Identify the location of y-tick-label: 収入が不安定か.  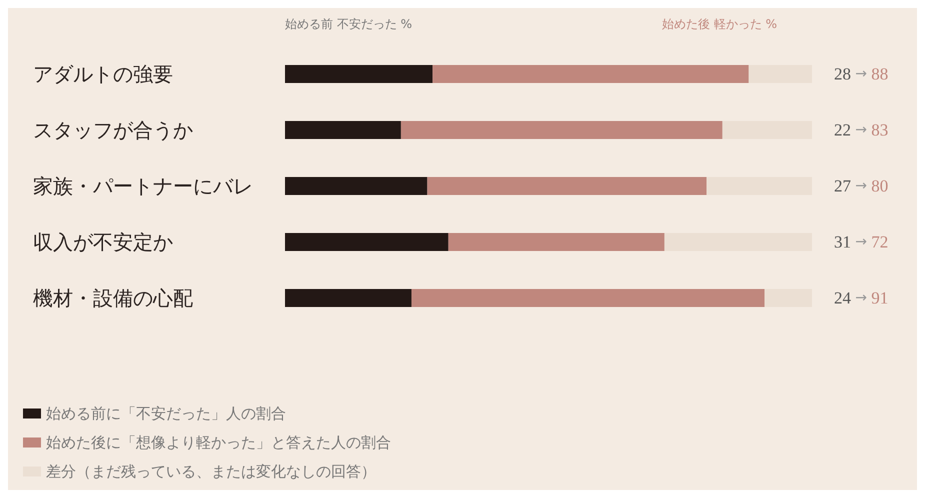
(103, 242).